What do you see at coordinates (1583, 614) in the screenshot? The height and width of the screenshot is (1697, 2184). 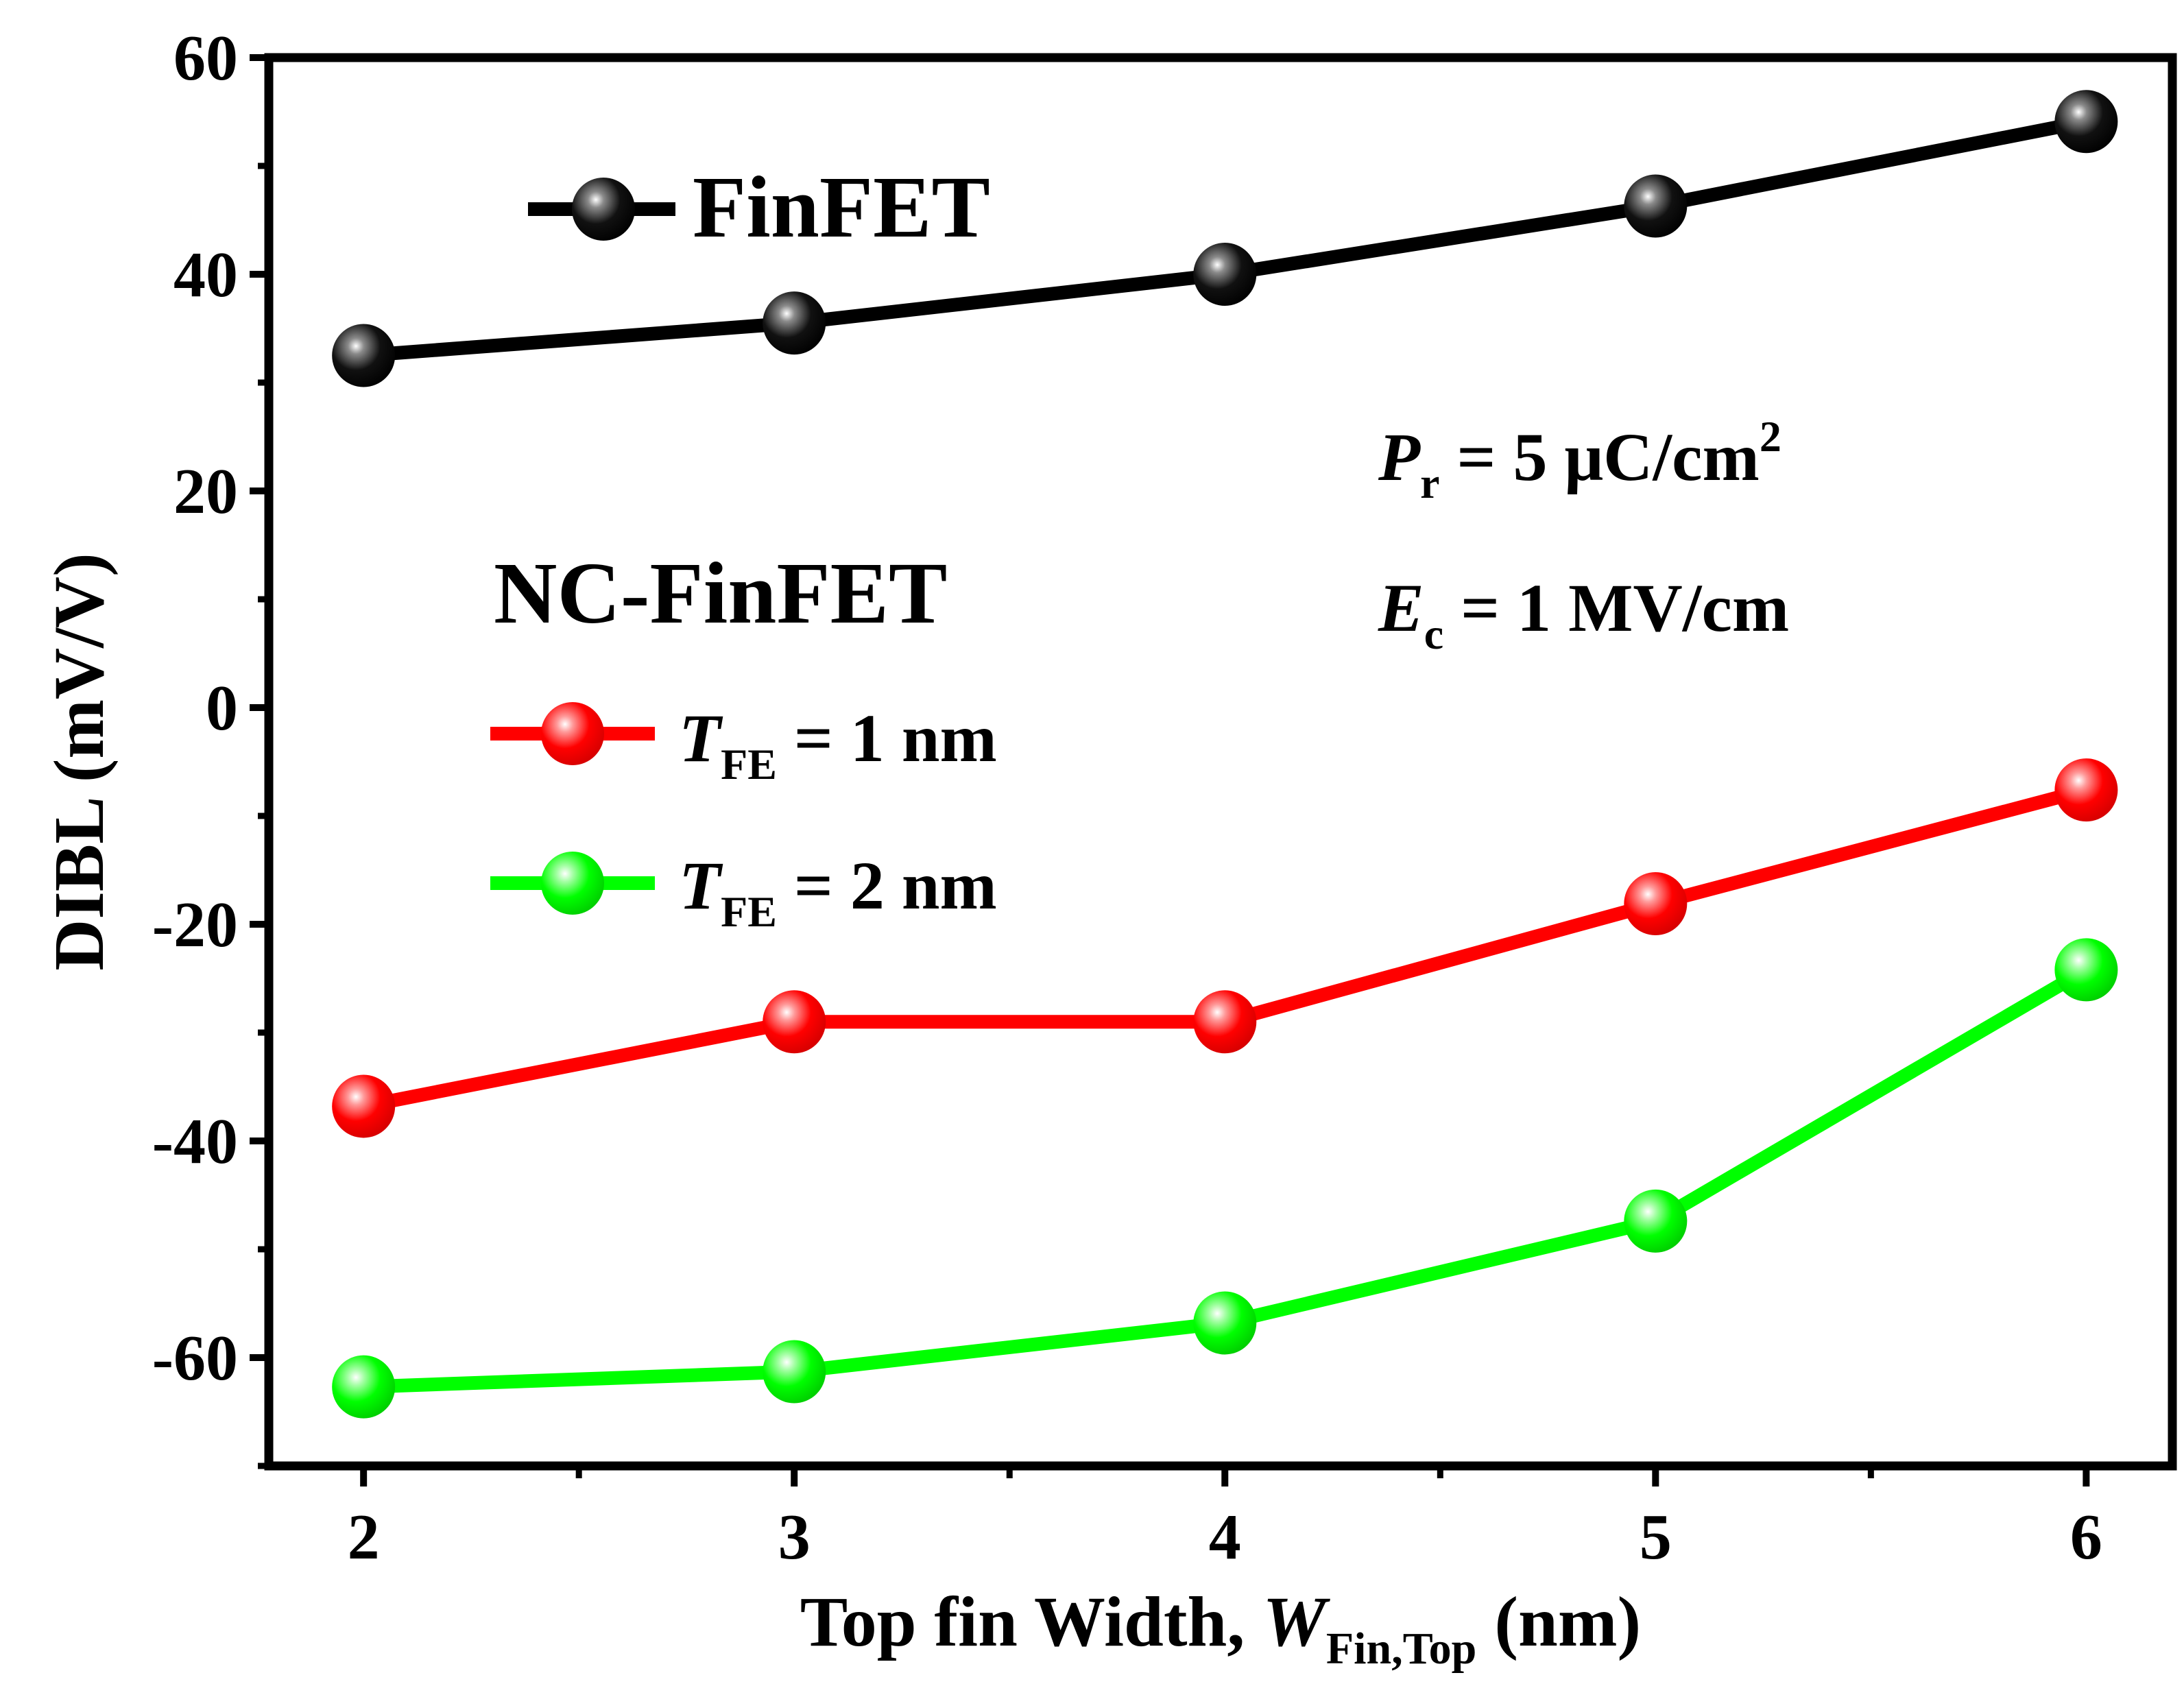 I see `annotation-ec: Ec = 1 MV/cm` at bounding box center [1583, 614].